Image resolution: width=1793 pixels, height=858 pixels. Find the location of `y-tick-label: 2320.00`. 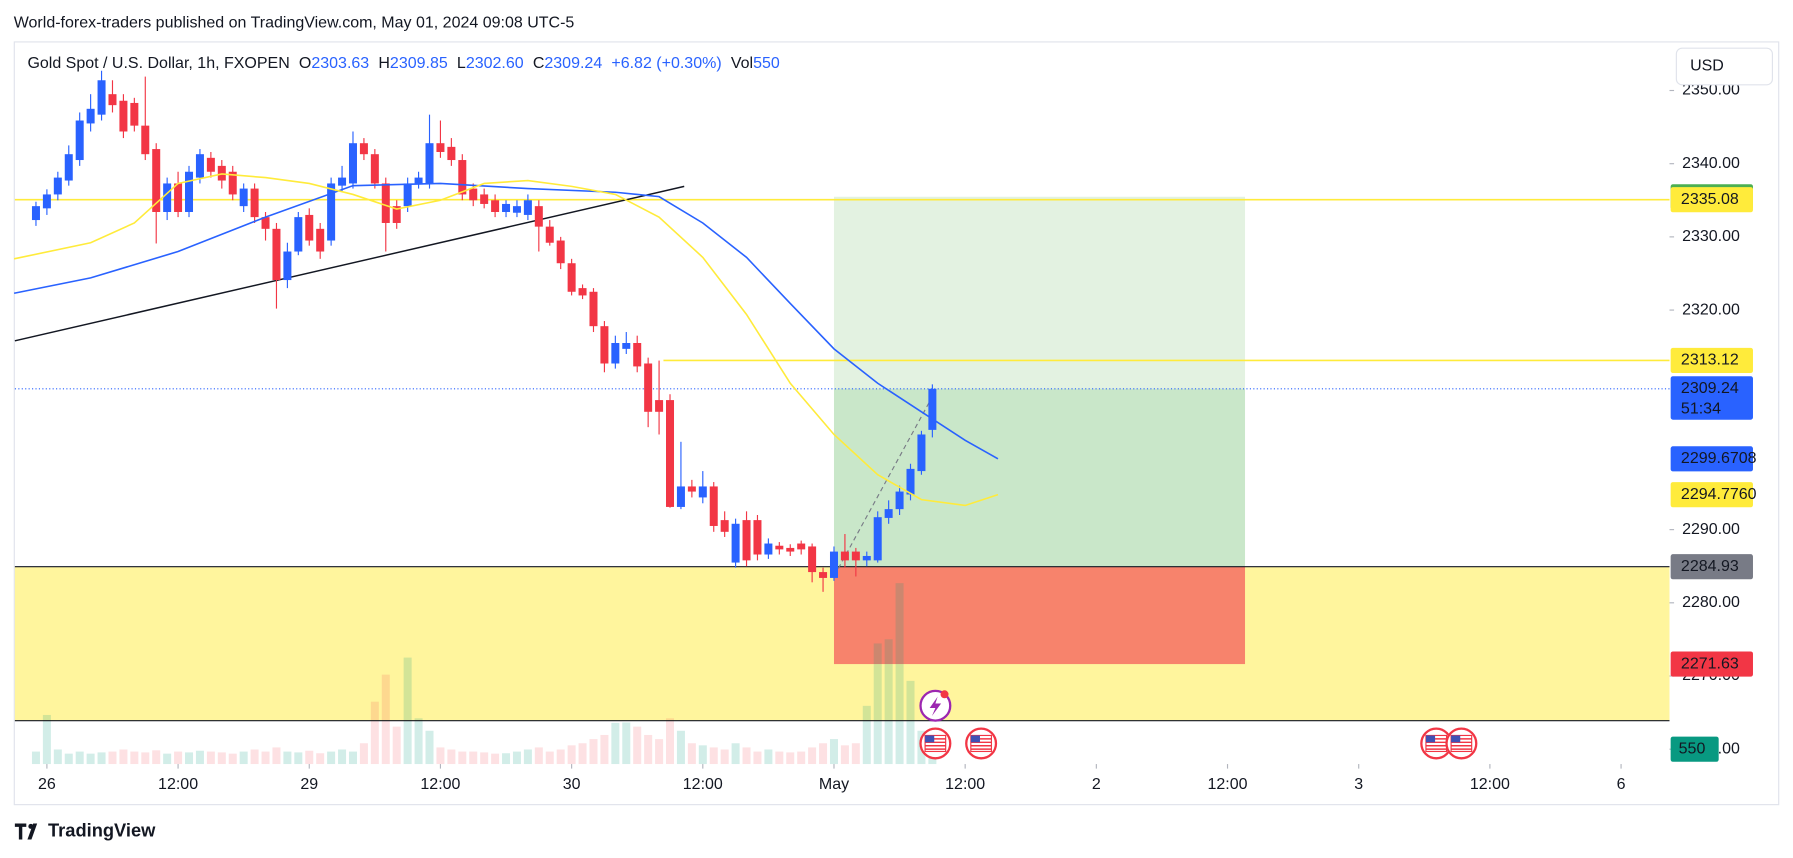

y-tick-label: 2320.00 is located at coordinates (1711, 309).